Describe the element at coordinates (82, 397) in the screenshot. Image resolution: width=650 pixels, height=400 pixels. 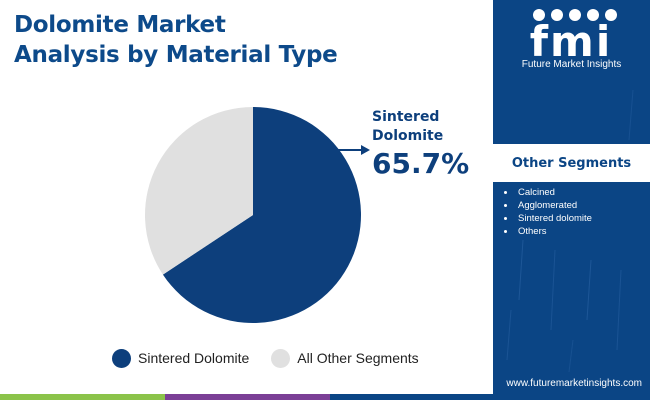
I see `accent-bar-green` at that location.